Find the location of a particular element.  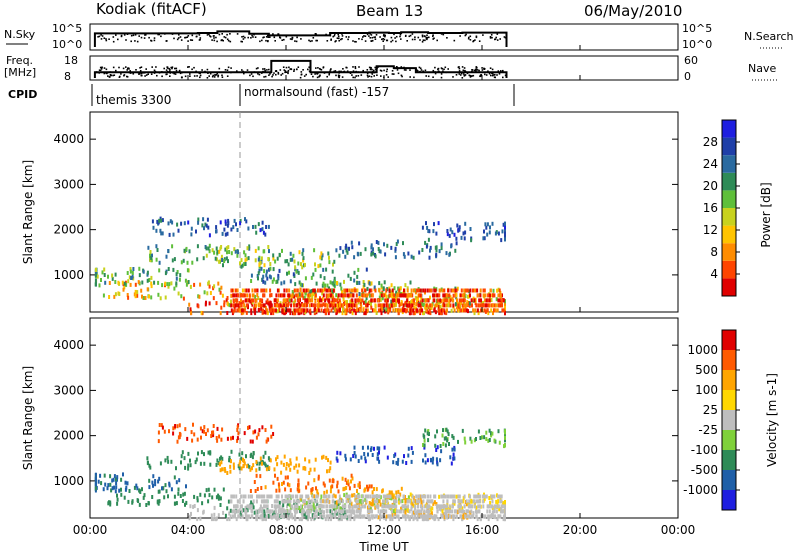

colorbar-swatch is located at coordinates (729, 199).